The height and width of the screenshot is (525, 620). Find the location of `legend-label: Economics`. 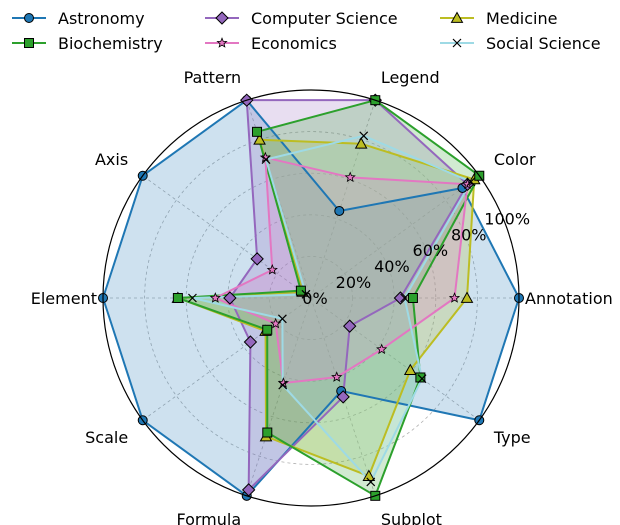

legend-label: Economics is located at coordinates (294, 43).